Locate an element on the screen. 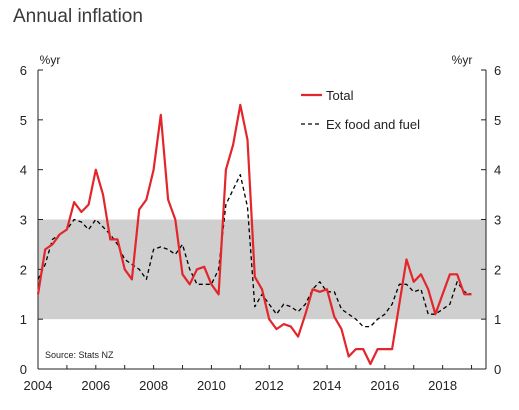 Image resolution: width=519 pixels, height=410 pixels. y-tick-label-left: 6 is located at coordinates (23, 70).